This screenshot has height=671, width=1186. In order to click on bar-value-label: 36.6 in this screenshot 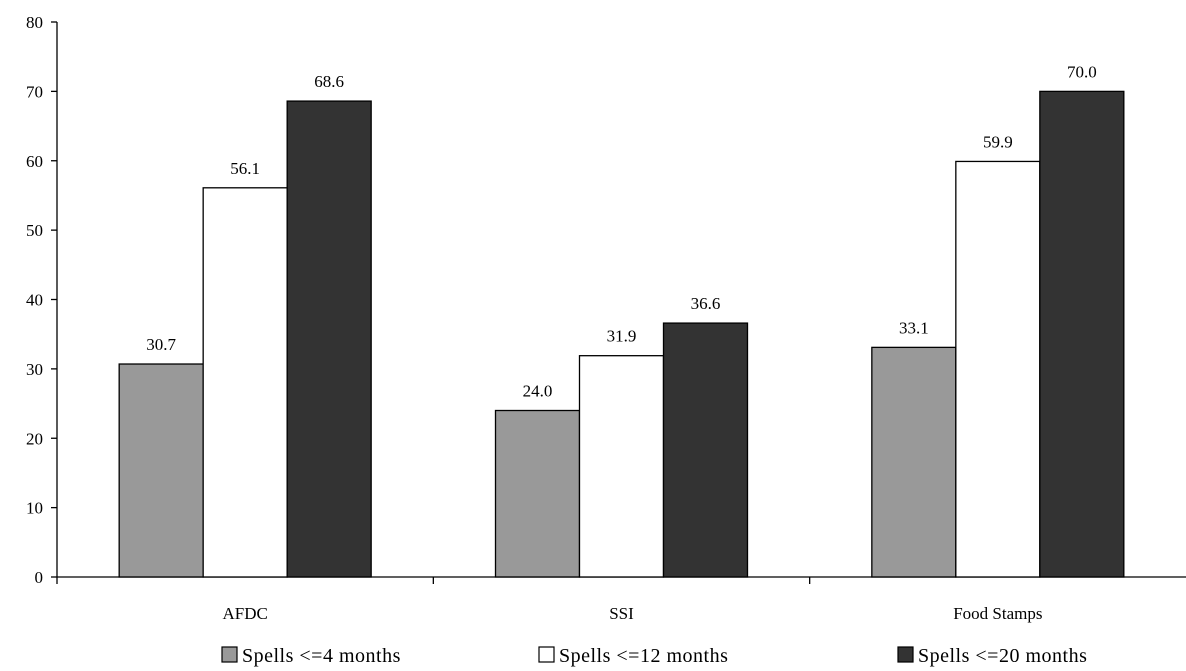, I will do `click(706, 303)`.